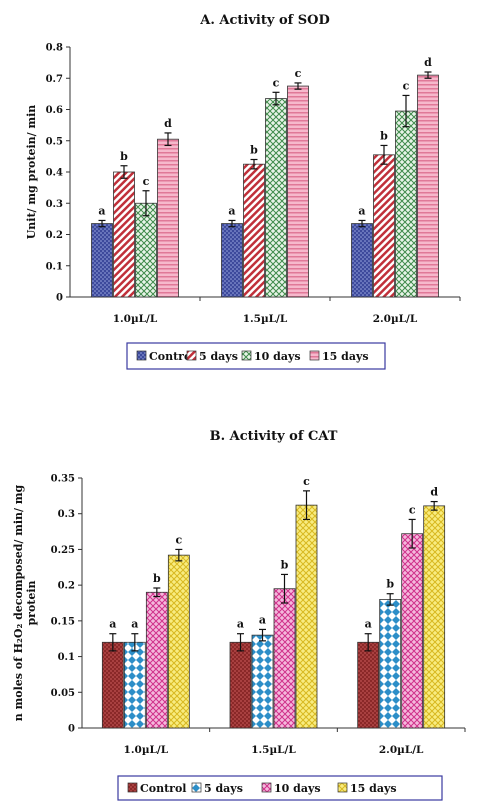 This screenshot has width=479, height=802. I want to click on y-tick-label: 0.7, so click(54, 79).